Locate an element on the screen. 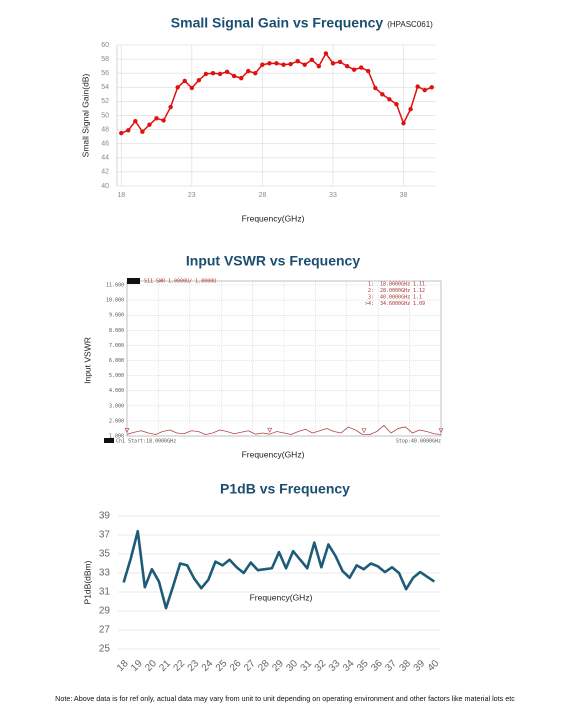 Image resolution: width=570 pixels, height=712 pixels. x-tick-label: 33 is located at coordinates (333, 195).